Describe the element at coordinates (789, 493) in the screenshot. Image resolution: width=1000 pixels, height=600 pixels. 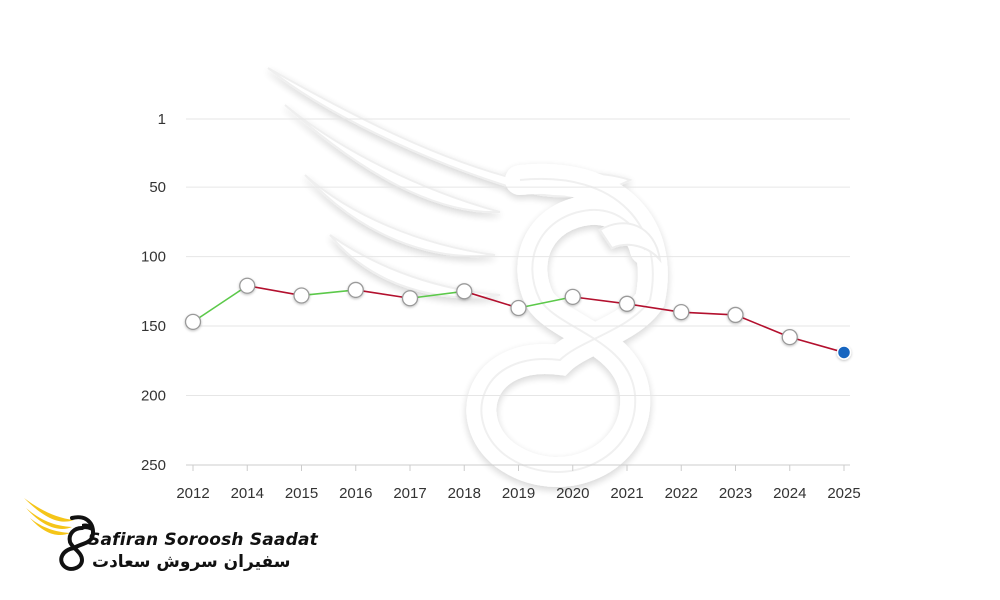
I see `x-tick-label: 2024` at that location.